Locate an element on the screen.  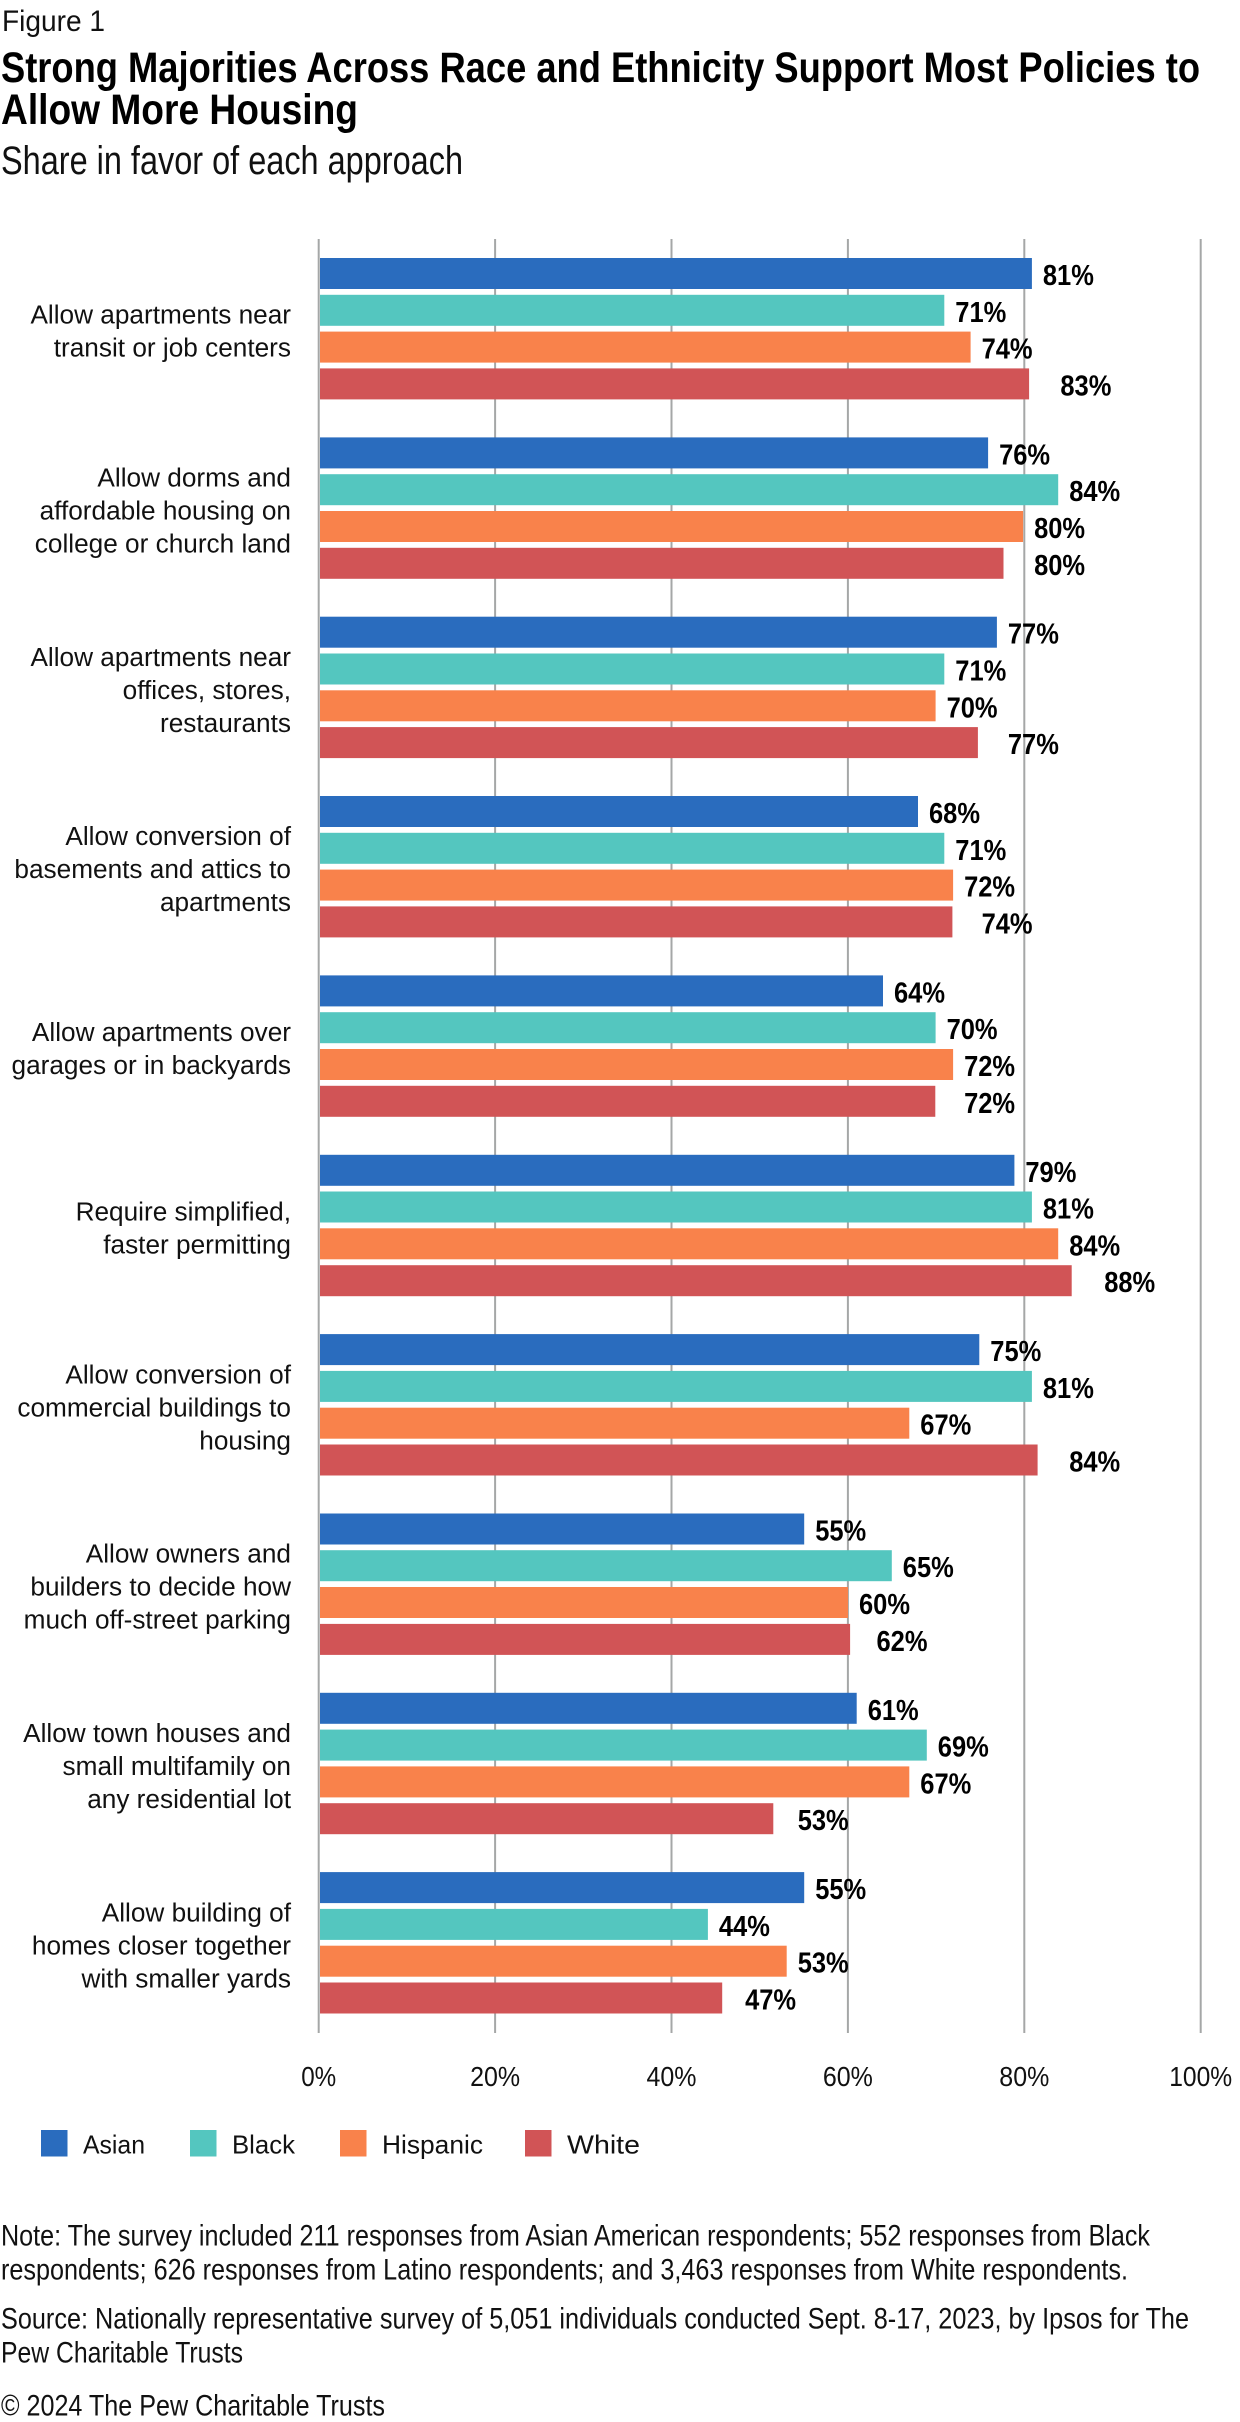
svg-text: 61% is located at coordinates (893, 1711).